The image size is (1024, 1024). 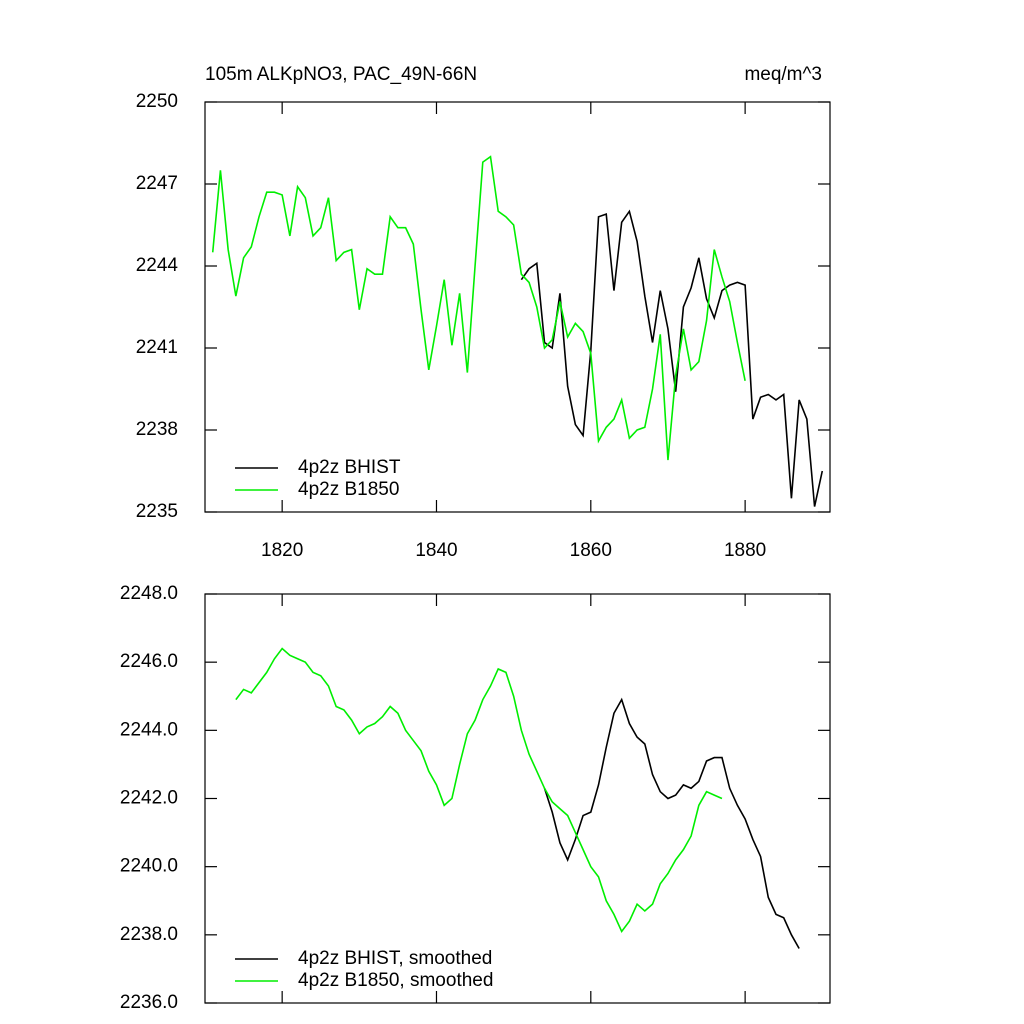 I want to click on y-tick-label: 2240.0, so click(x=149, y=866).